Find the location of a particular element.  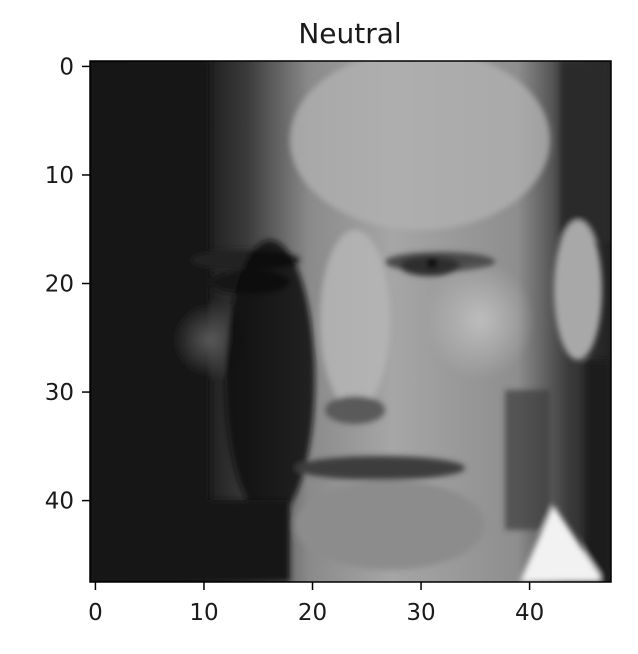

x-tick-label: 30 is located at coordinates (420, 613).